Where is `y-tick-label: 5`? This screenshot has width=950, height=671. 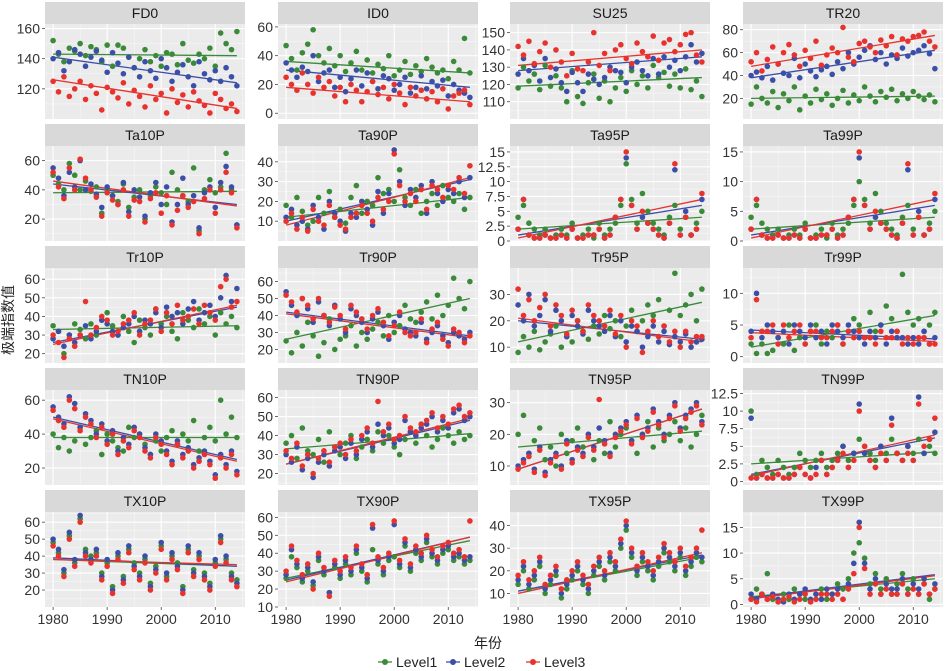
y-tick-label: 5 is located at coordinates (501, 211).